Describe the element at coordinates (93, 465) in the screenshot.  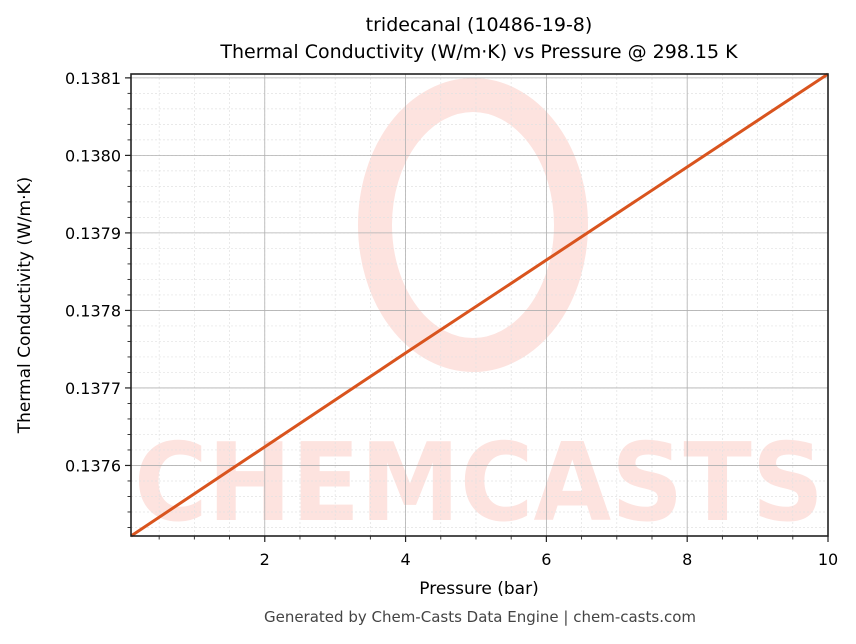
I see `svg-text: 0.1376` at that location.